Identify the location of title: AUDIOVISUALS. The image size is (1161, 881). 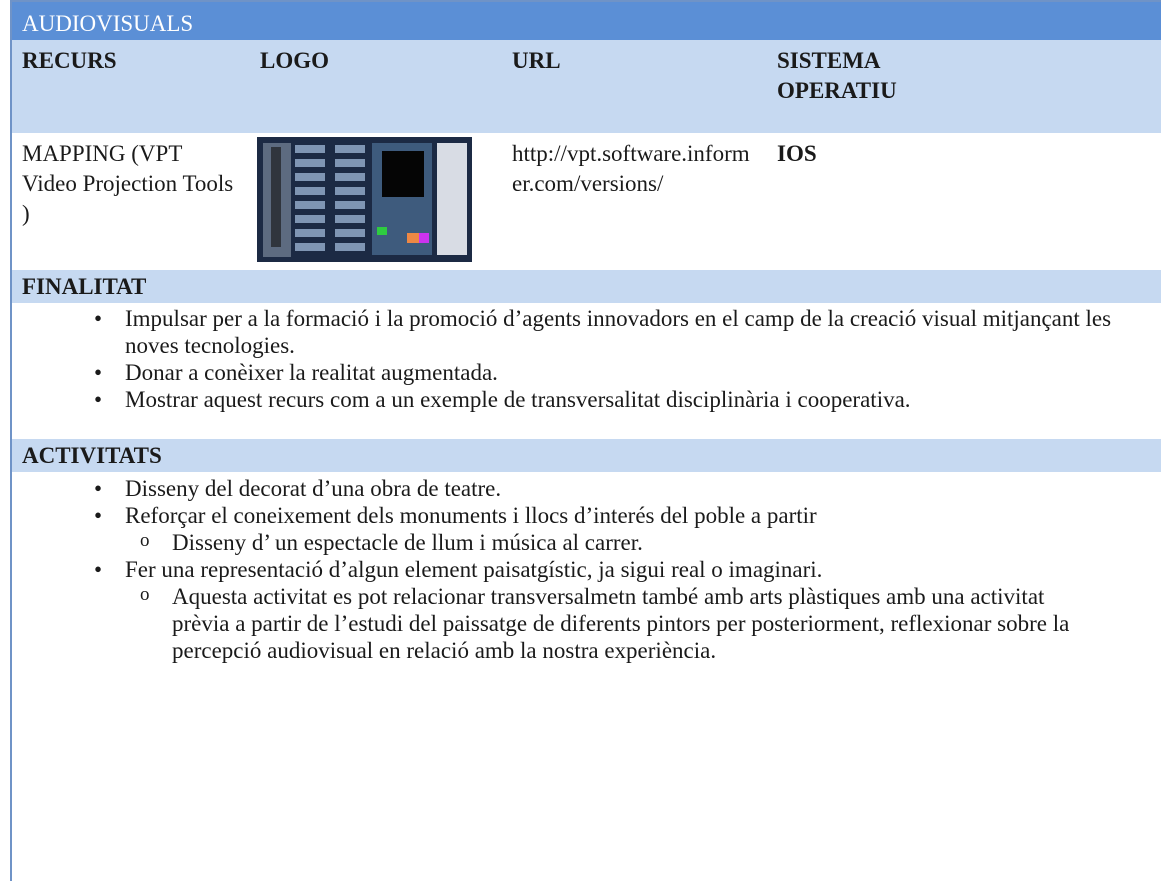
(586, 20).